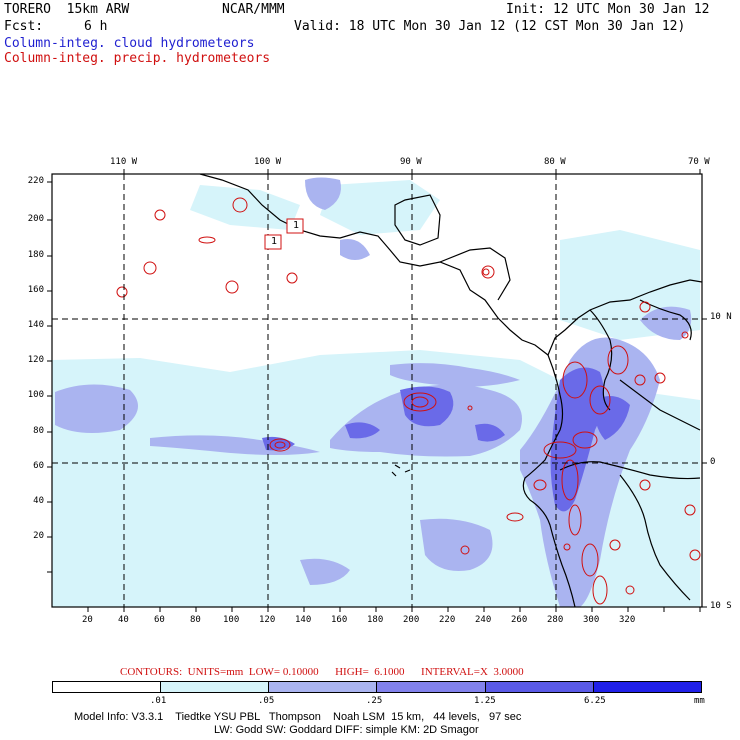 The image size is (740, 740). What do you see at coordinates (231, 620) in the screenshot?
I see `x-tick: 100` at bounding box center [231, 620].